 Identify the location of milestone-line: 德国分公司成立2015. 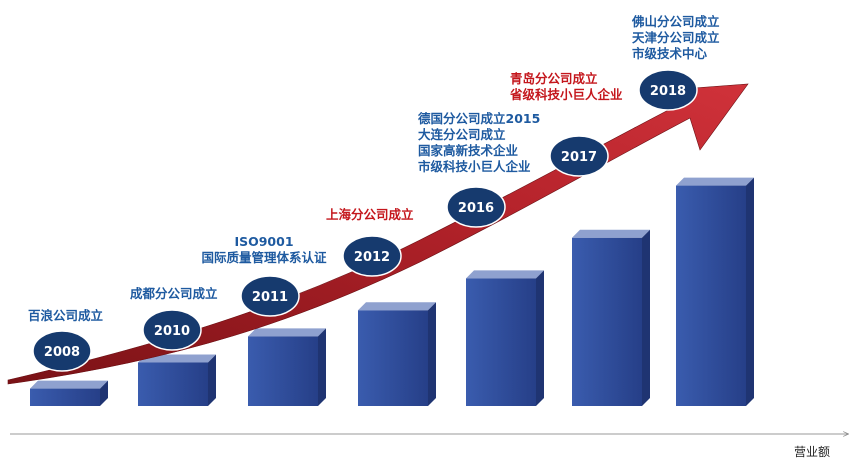
(479, 118).